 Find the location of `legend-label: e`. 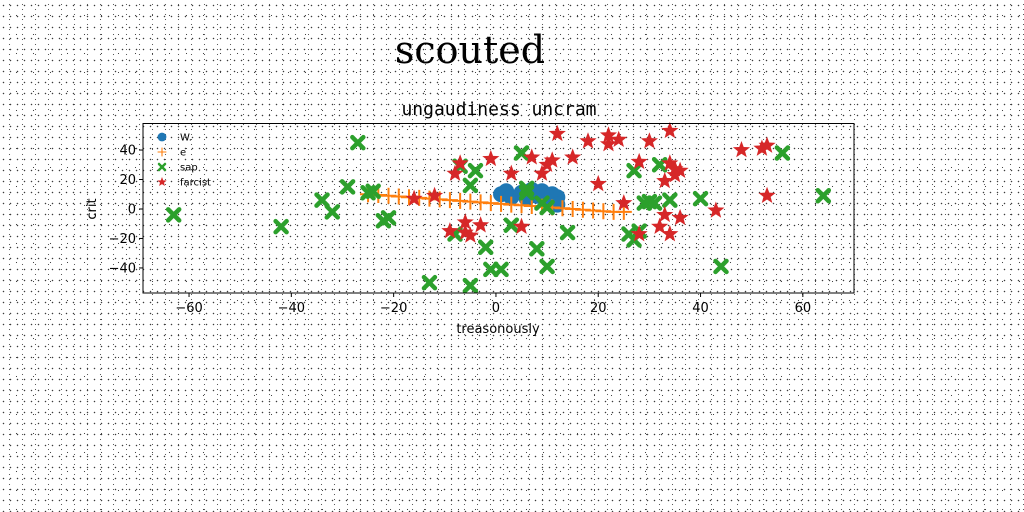

legend-label: e is located at coordinates (183, 153).